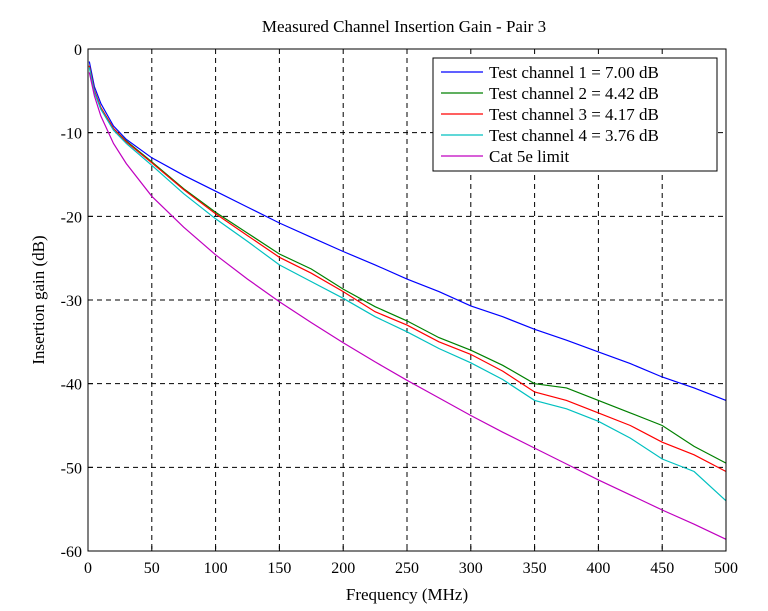 The image size is (768, 611). Describe the element at coordinates (71, 217) in the screenshot. I see `y-tick-label: -20` at that location.